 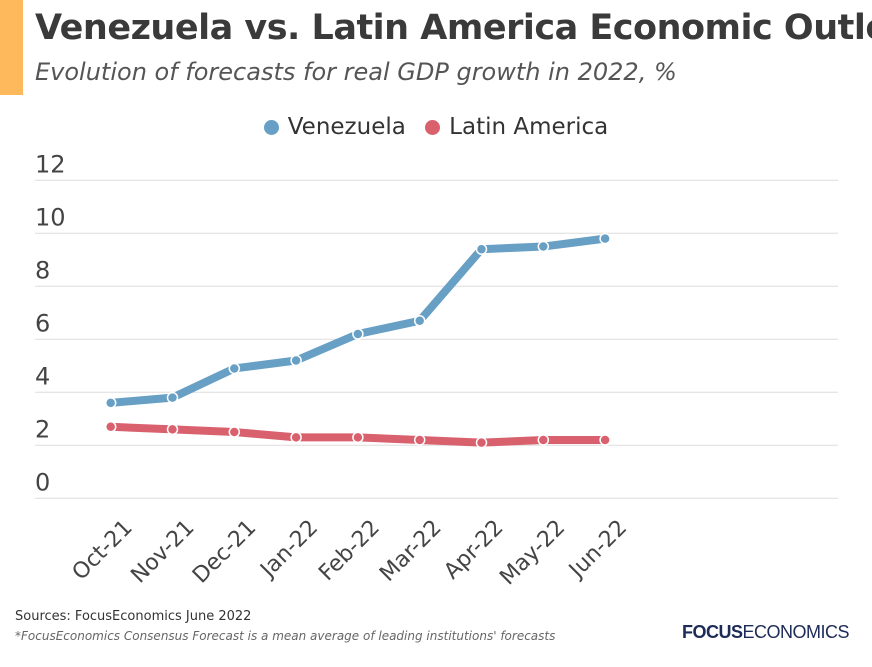 What do you see at coordinates (162, 551) in the screenshot?
I see `x-tick-label: Nov-21` at bounding box center [162, 551].